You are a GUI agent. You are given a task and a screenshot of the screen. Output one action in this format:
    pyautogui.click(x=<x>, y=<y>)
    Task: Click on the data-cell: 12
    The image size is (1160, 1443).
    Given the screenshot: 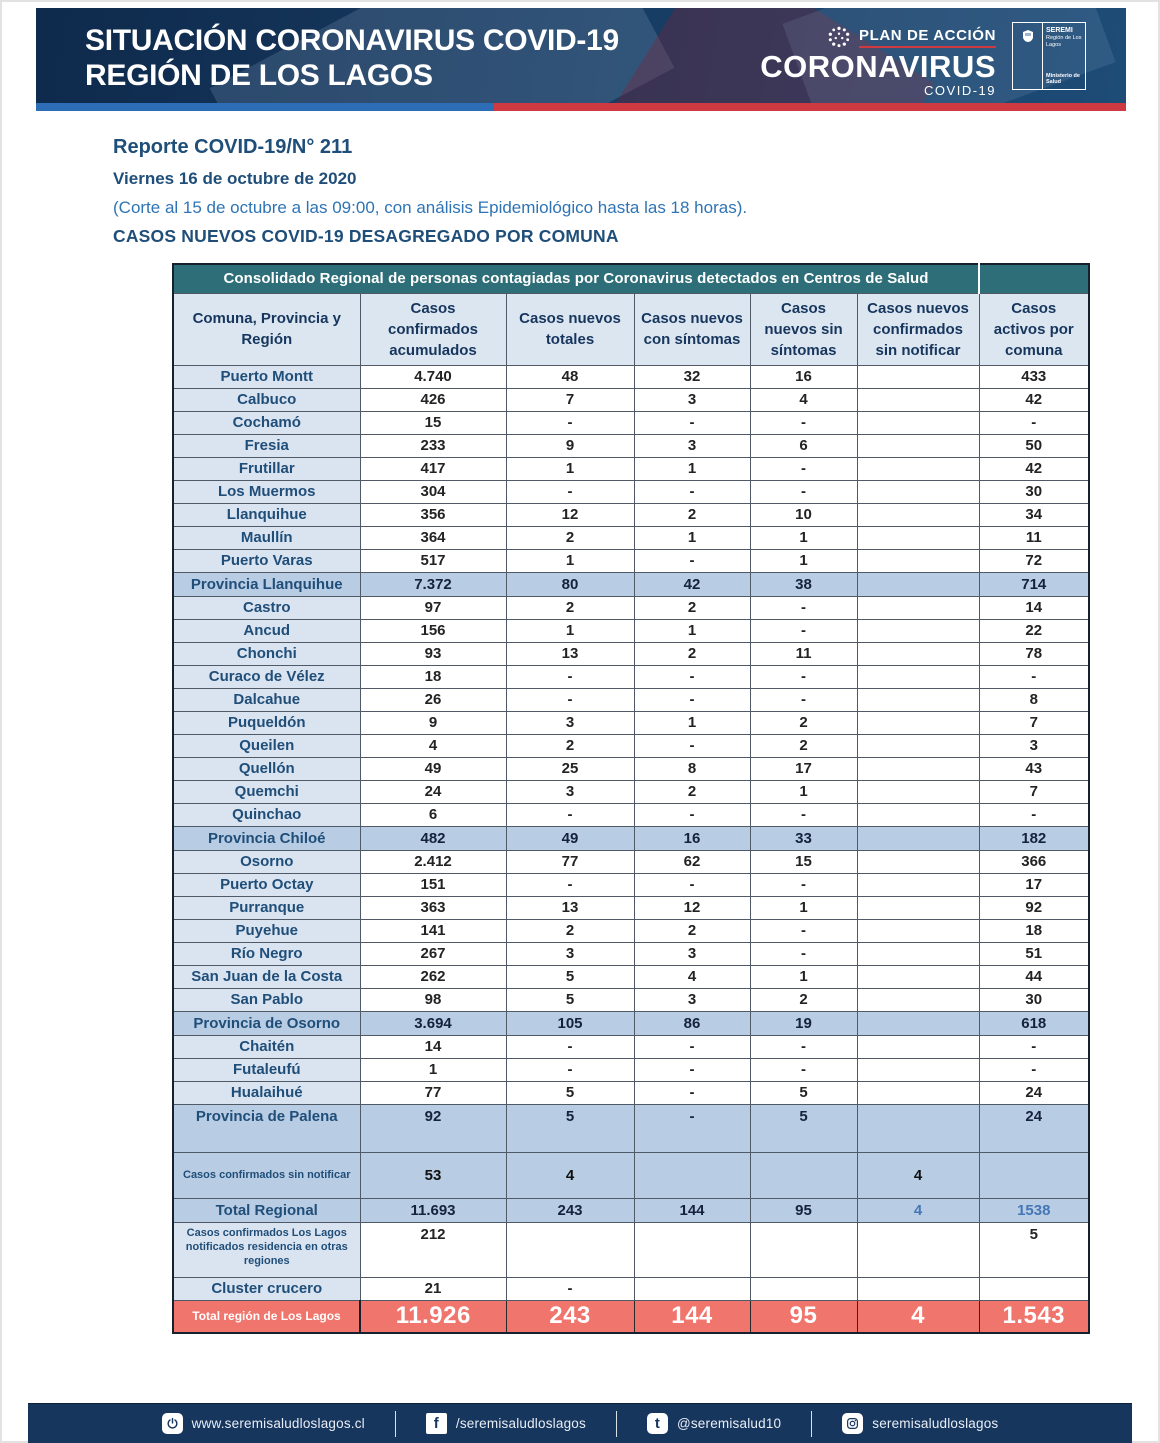 What is the action you would take?
    pyautogui.click(x=692, y=907)
    